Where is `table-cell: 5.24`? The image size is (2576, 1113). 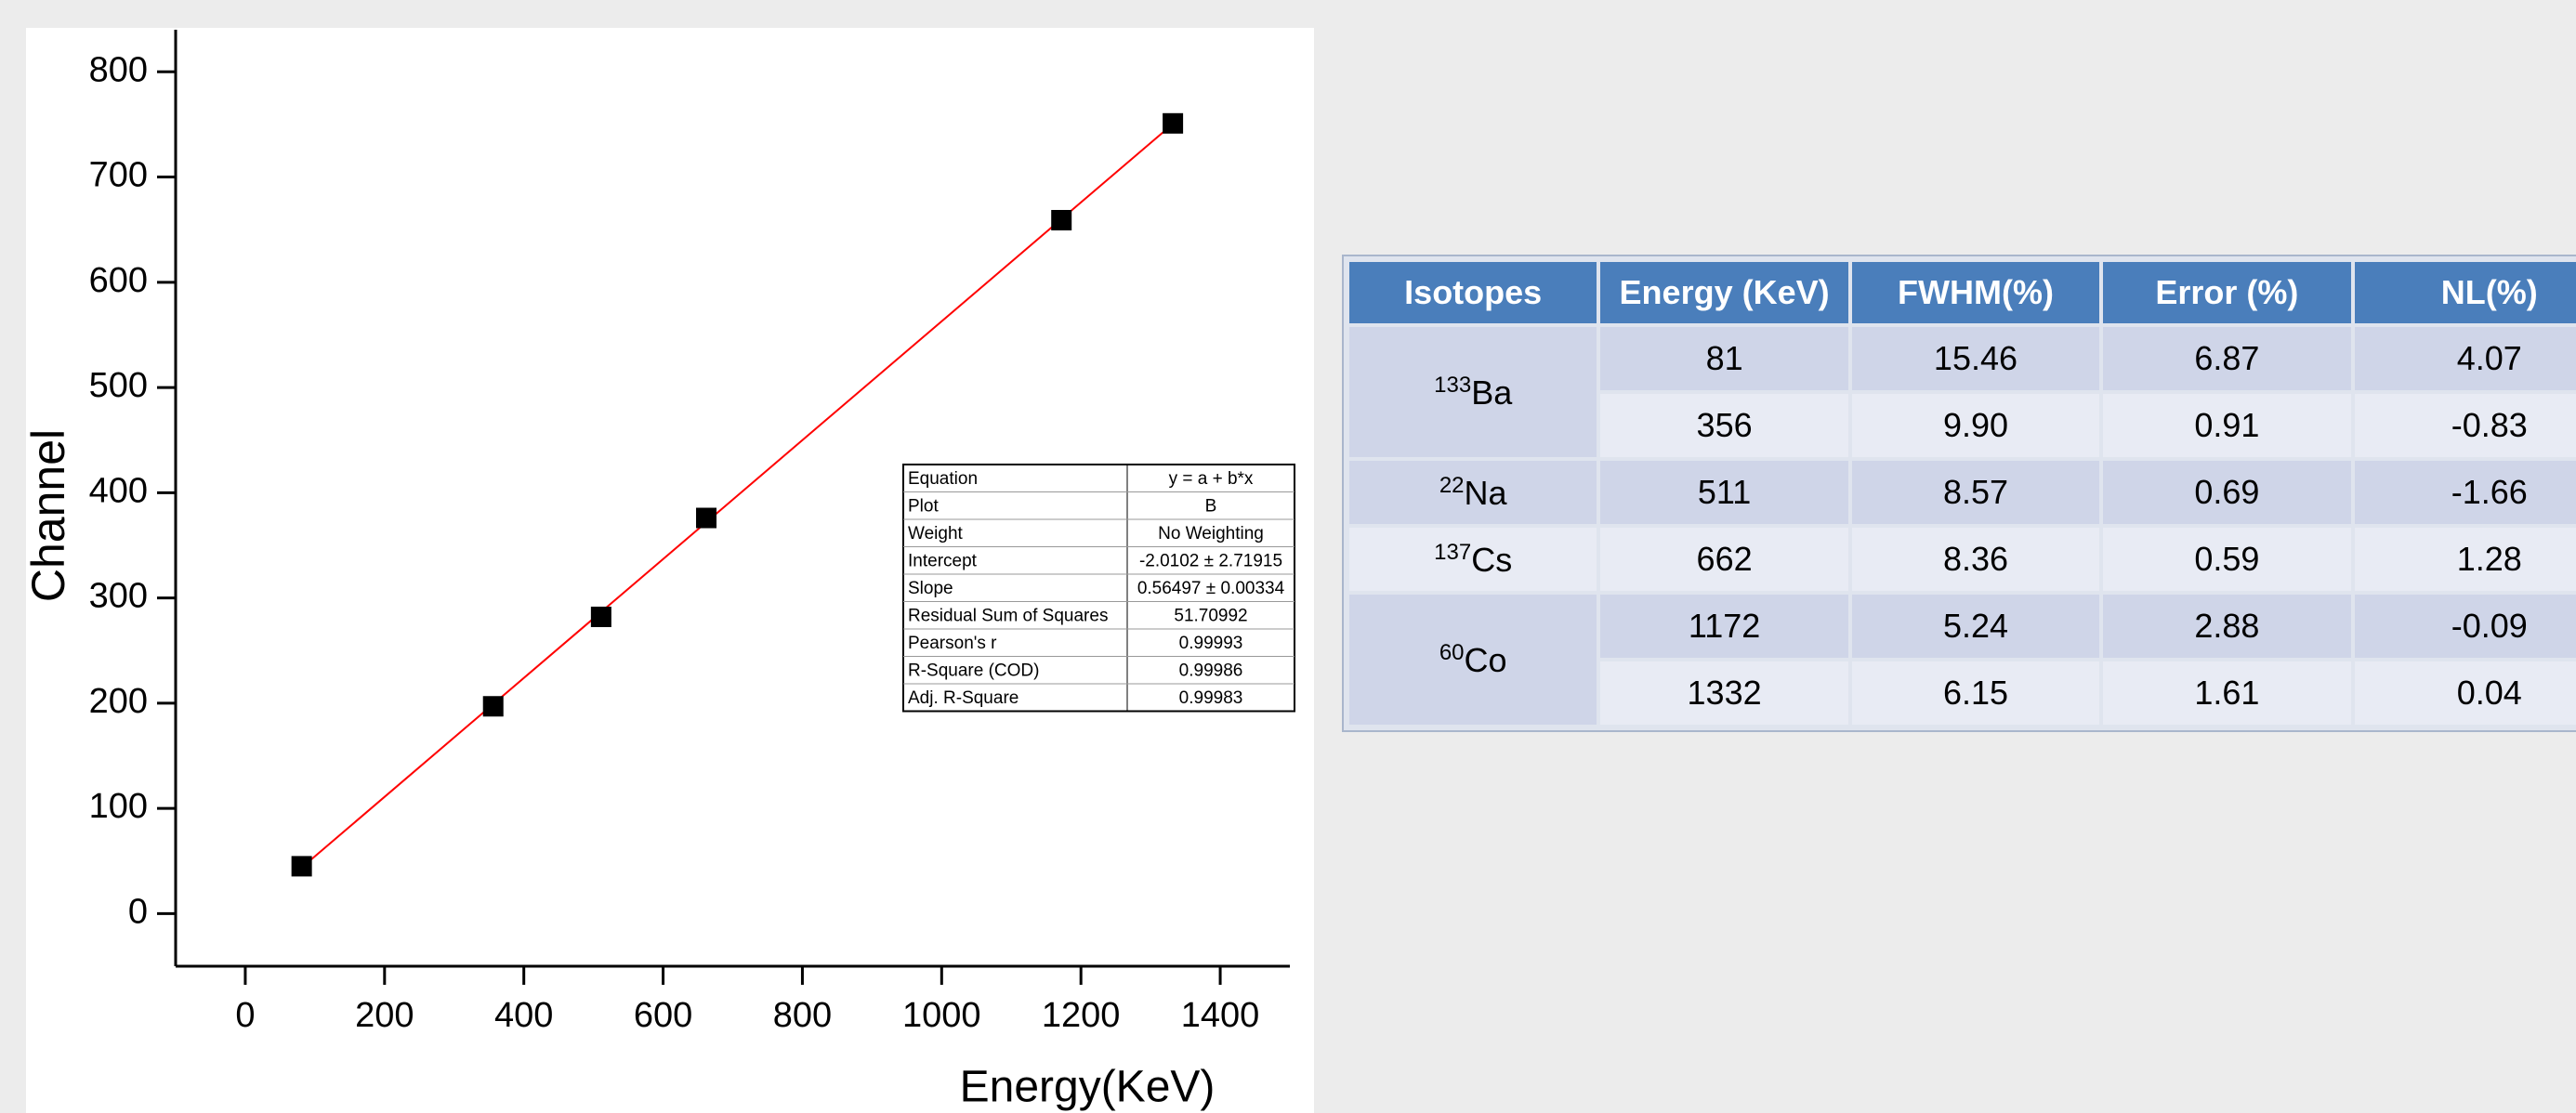
table-cell: 5.24 is located at coordinates (1975, 626).